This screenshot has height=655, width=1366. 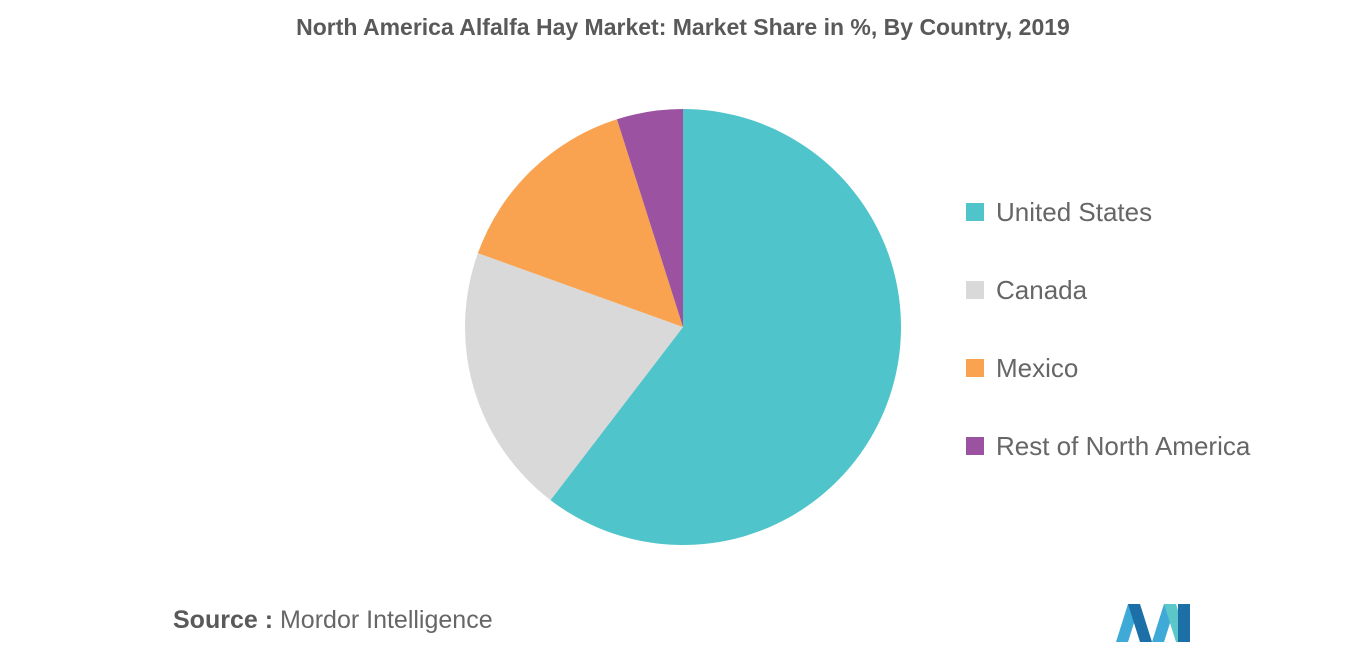 I want to click on legend-item-canada: Canada, so click(x=1108, y=290).